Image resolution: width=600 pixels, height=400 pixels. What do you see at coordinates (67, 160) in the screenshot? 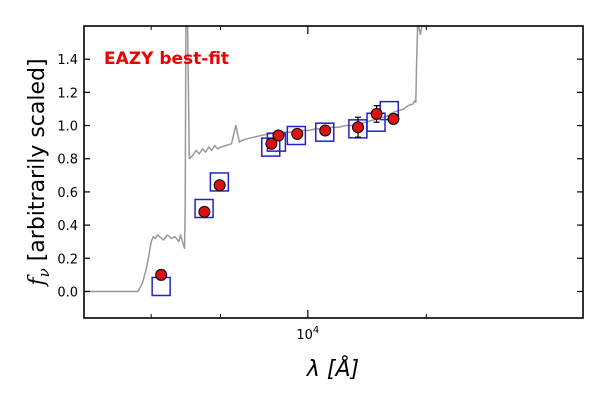
I see `y-tick-label: 0.8` at bounding box center [67, 160].